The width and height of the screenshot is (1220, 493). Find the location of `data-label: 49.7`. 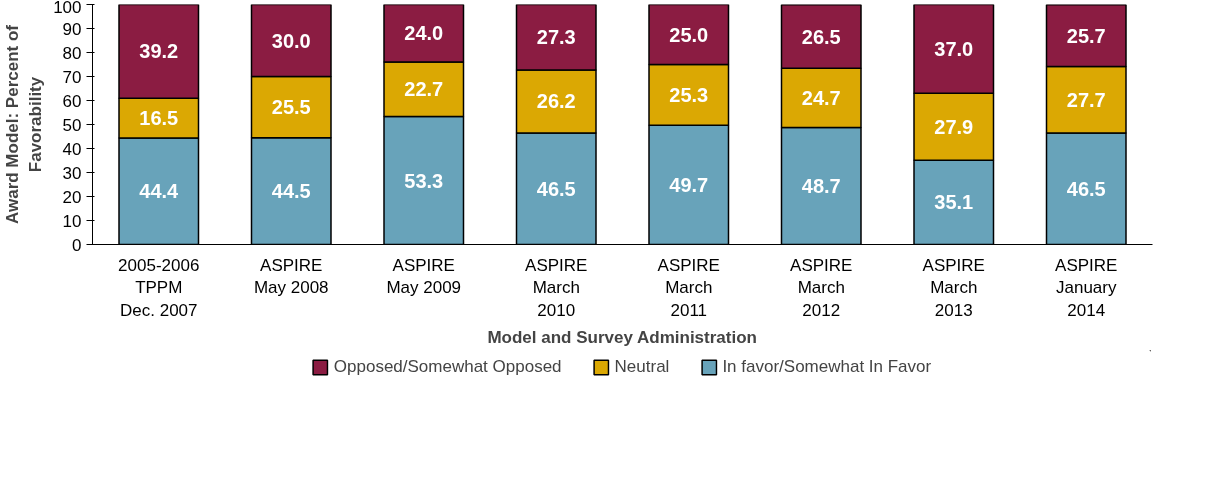

data-label: 49.7 is located at coordinates (689, 184).